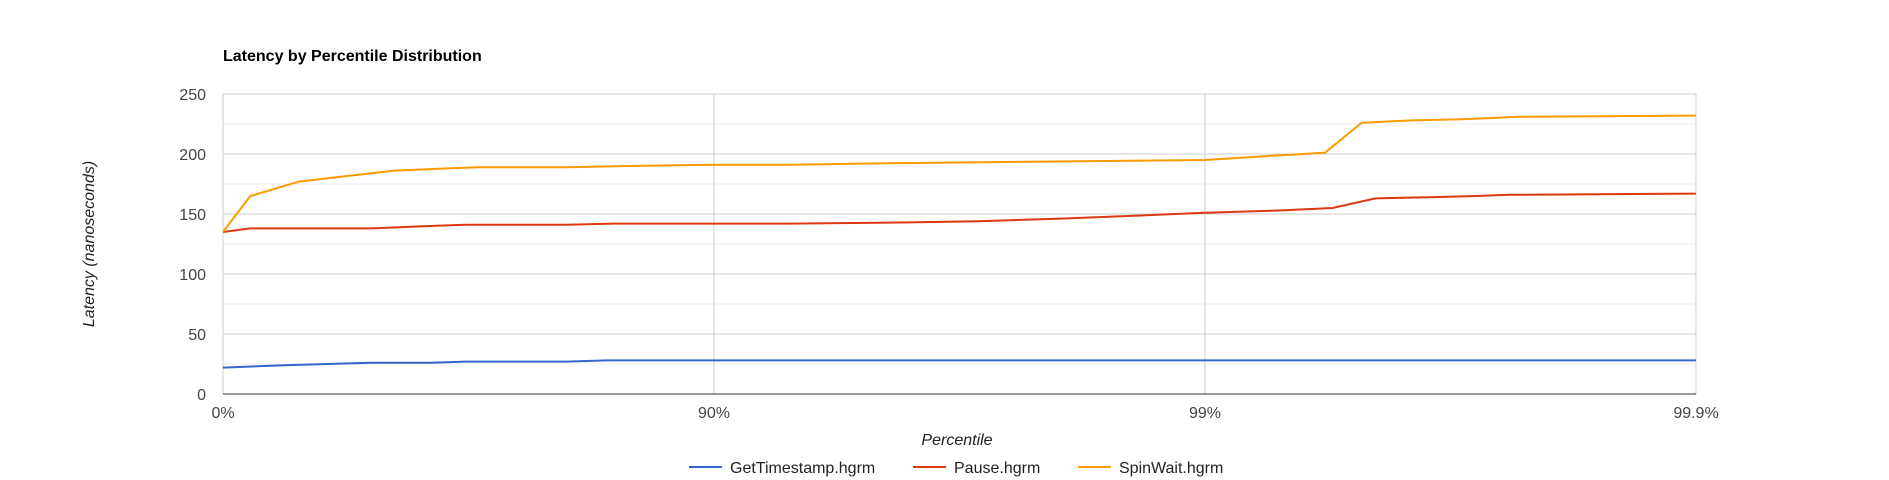 The height and width of the screenshot is (480, 1889). What do you see at coordinates (714, 413) in the screenshot?
I see `x-tick-label: 90%` at bounding box center [714, 413].